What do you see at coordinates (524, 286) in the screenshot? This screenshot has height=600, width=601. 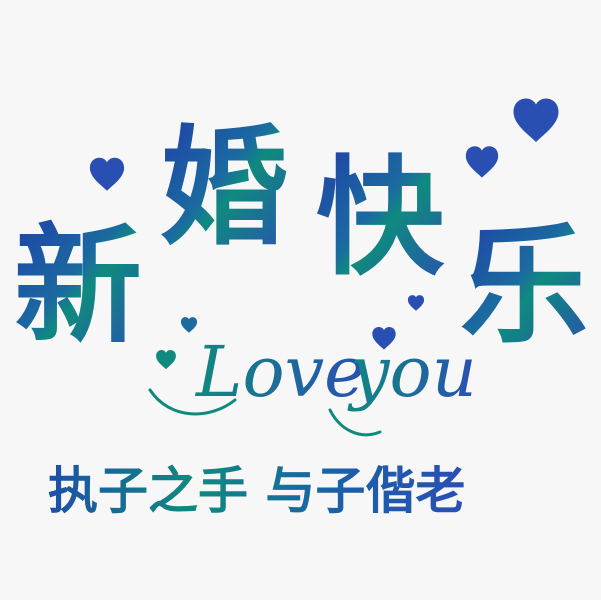 I see `title-char-le: 乐` at bounding box center [524, 286].